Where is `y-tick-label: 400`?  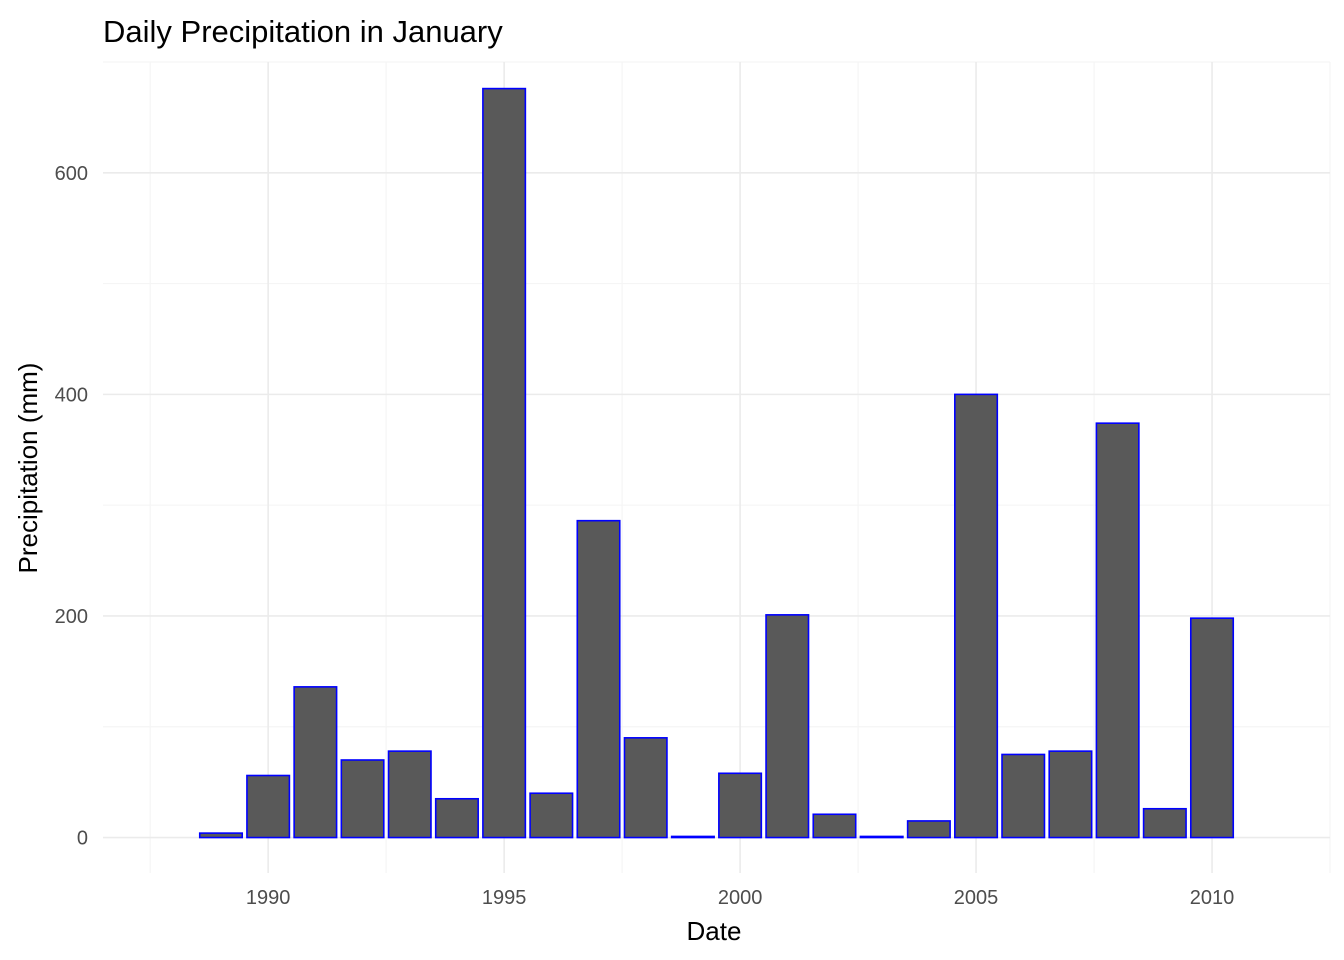 y-tick-label: 400 is located at coordinates (71, 395).